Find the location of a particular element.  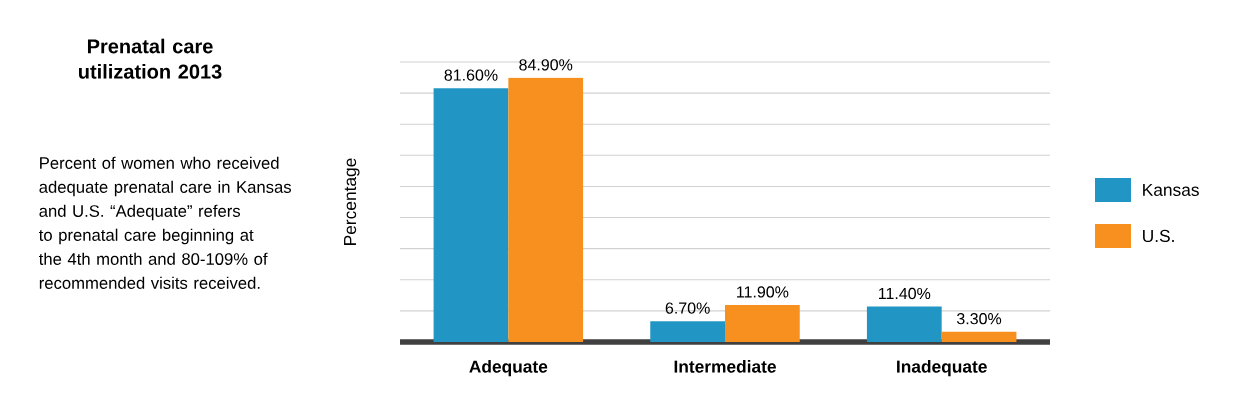

data-label: 11.40% is located at coordinates (904, 293).